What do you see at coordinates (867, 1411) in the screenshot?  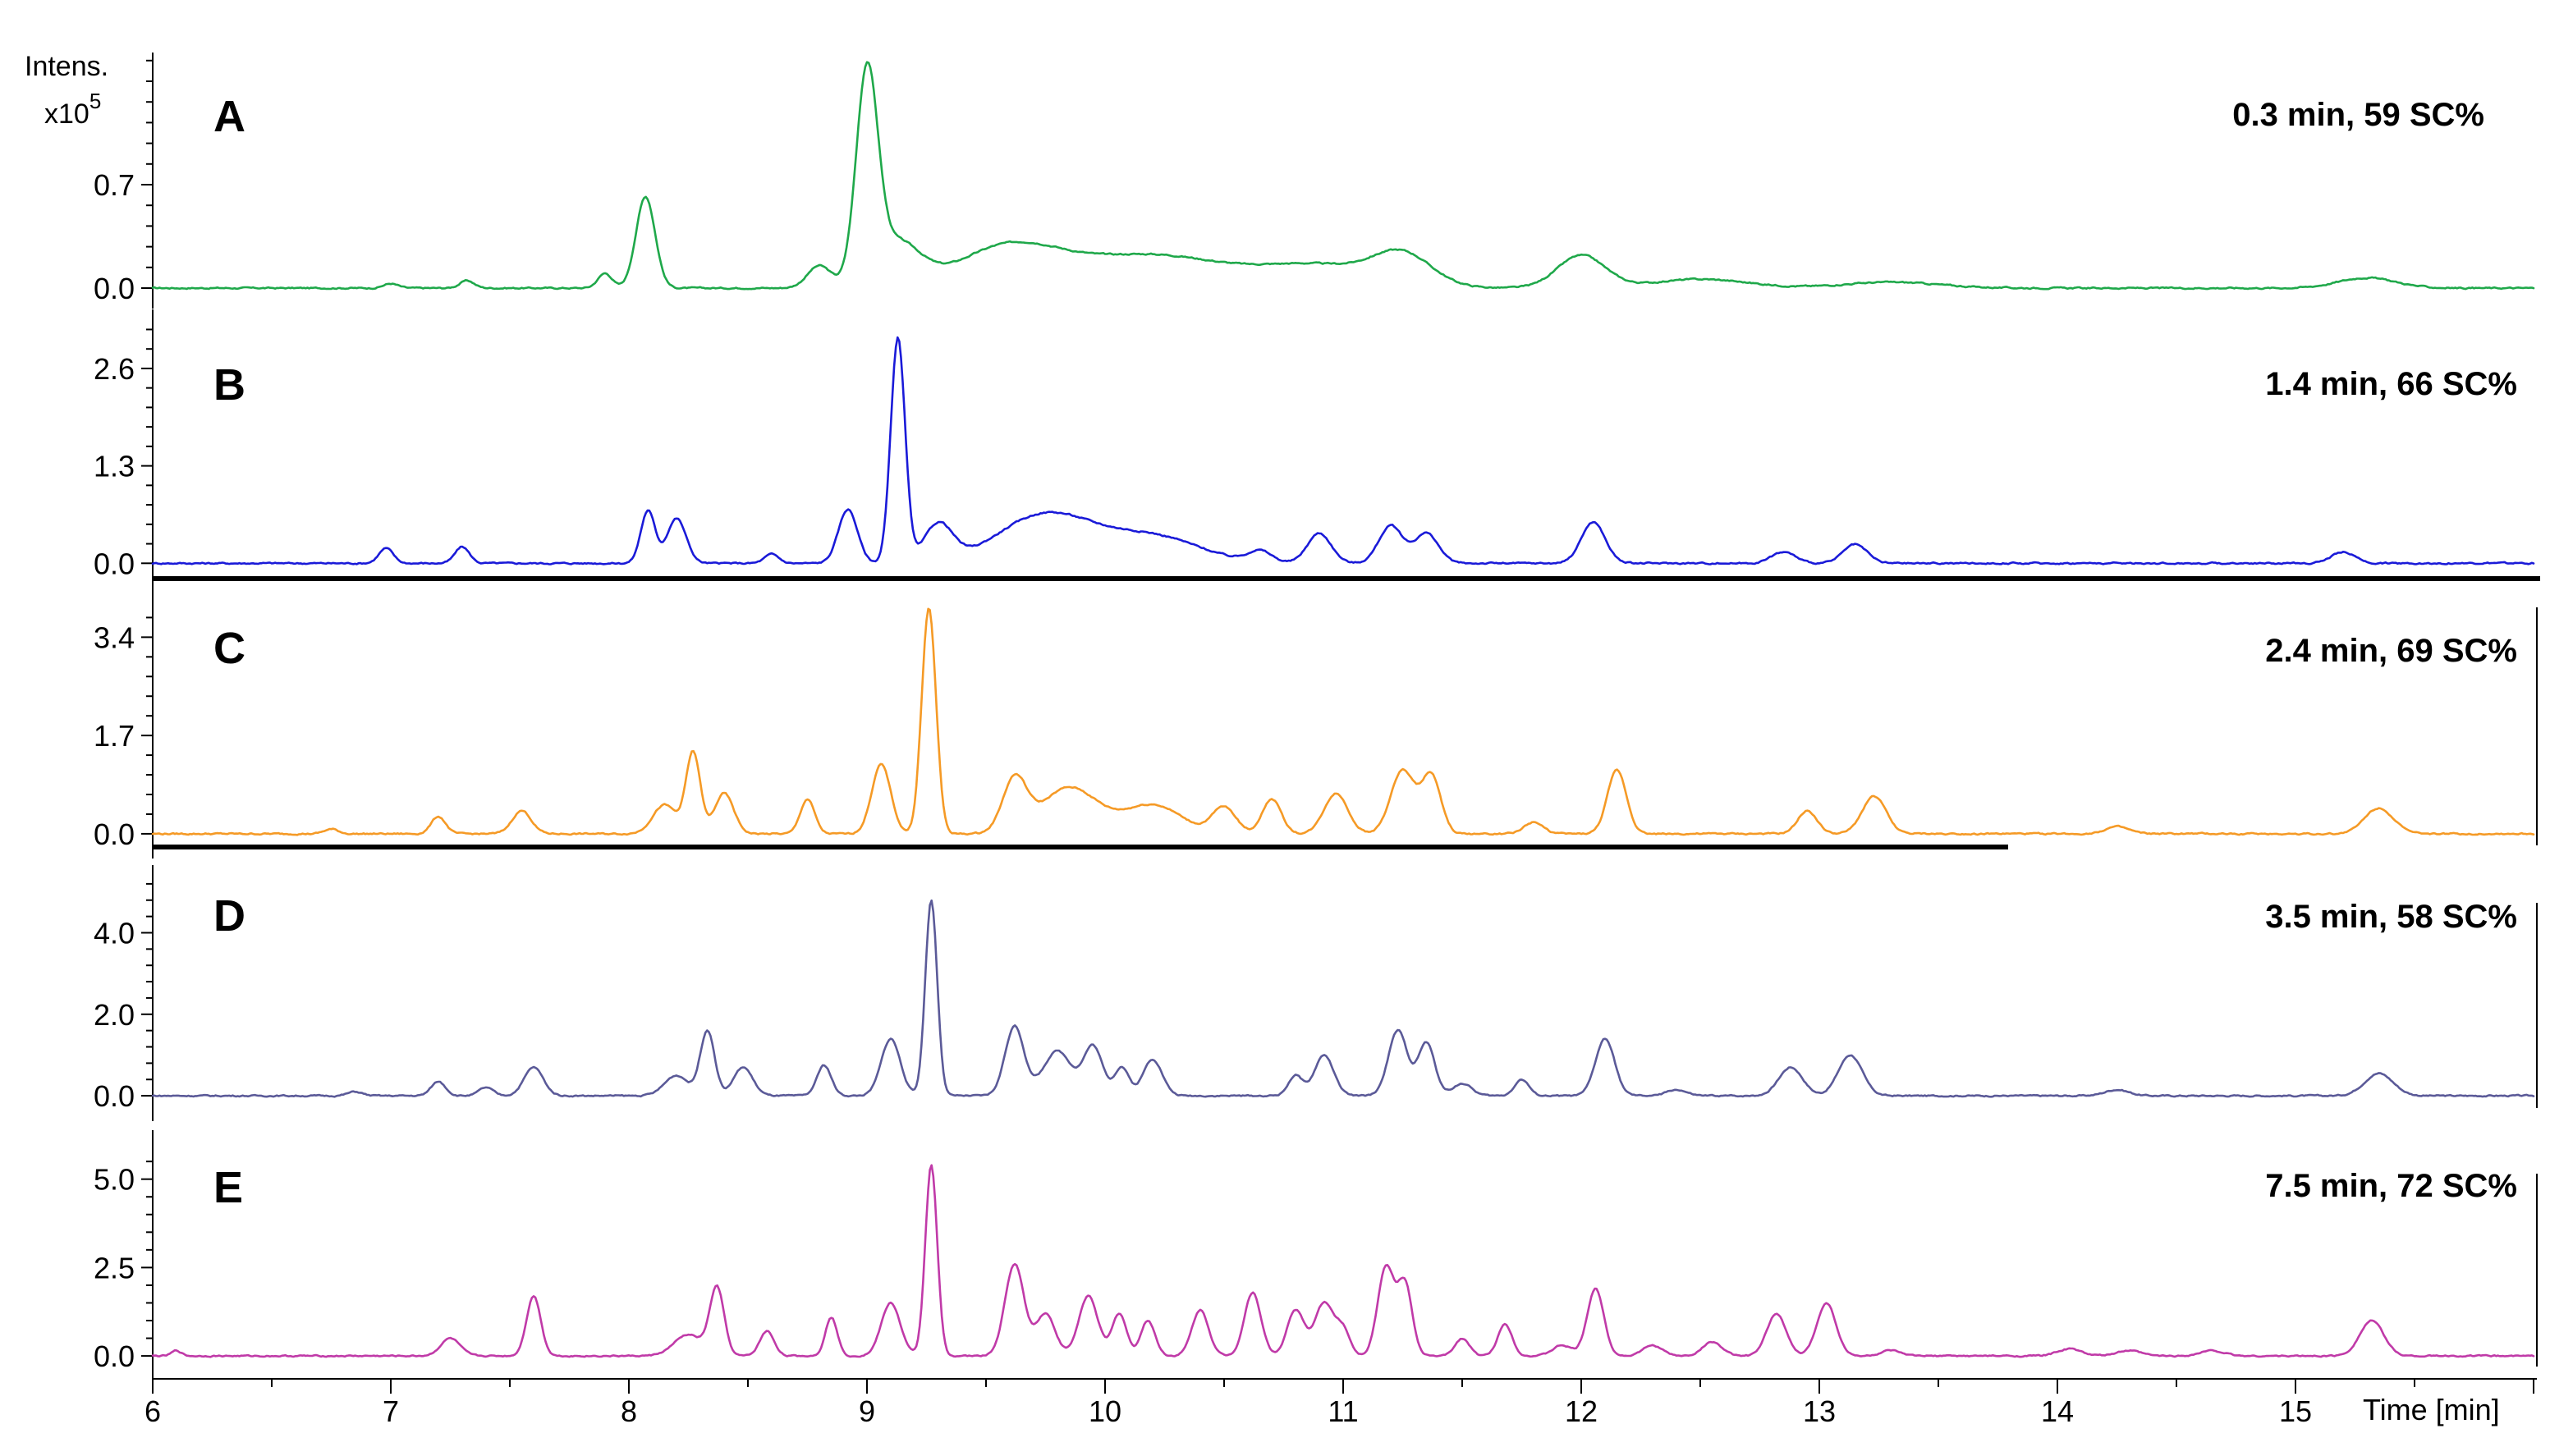 I see `x-tick-label: 9` at bounding box center [867, 1411].